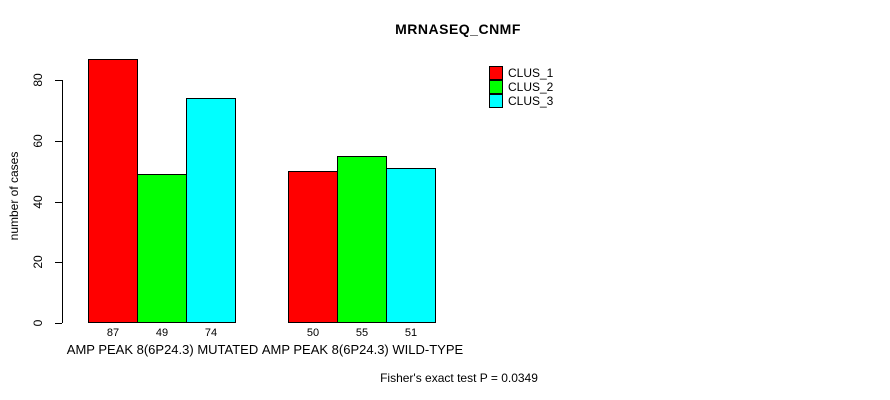 This screenshot has width=890, height=400. What do you see at coordinates (531, 87) in the screenshot?
I see `legend-label: CLUS_2` at bounding box center [531, 87].